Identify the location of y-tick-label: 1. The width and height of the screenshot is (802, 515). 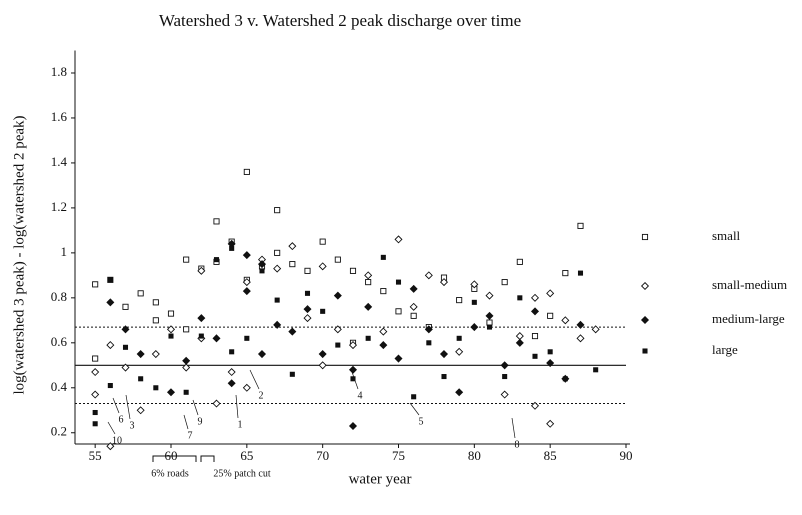
(64, 251).